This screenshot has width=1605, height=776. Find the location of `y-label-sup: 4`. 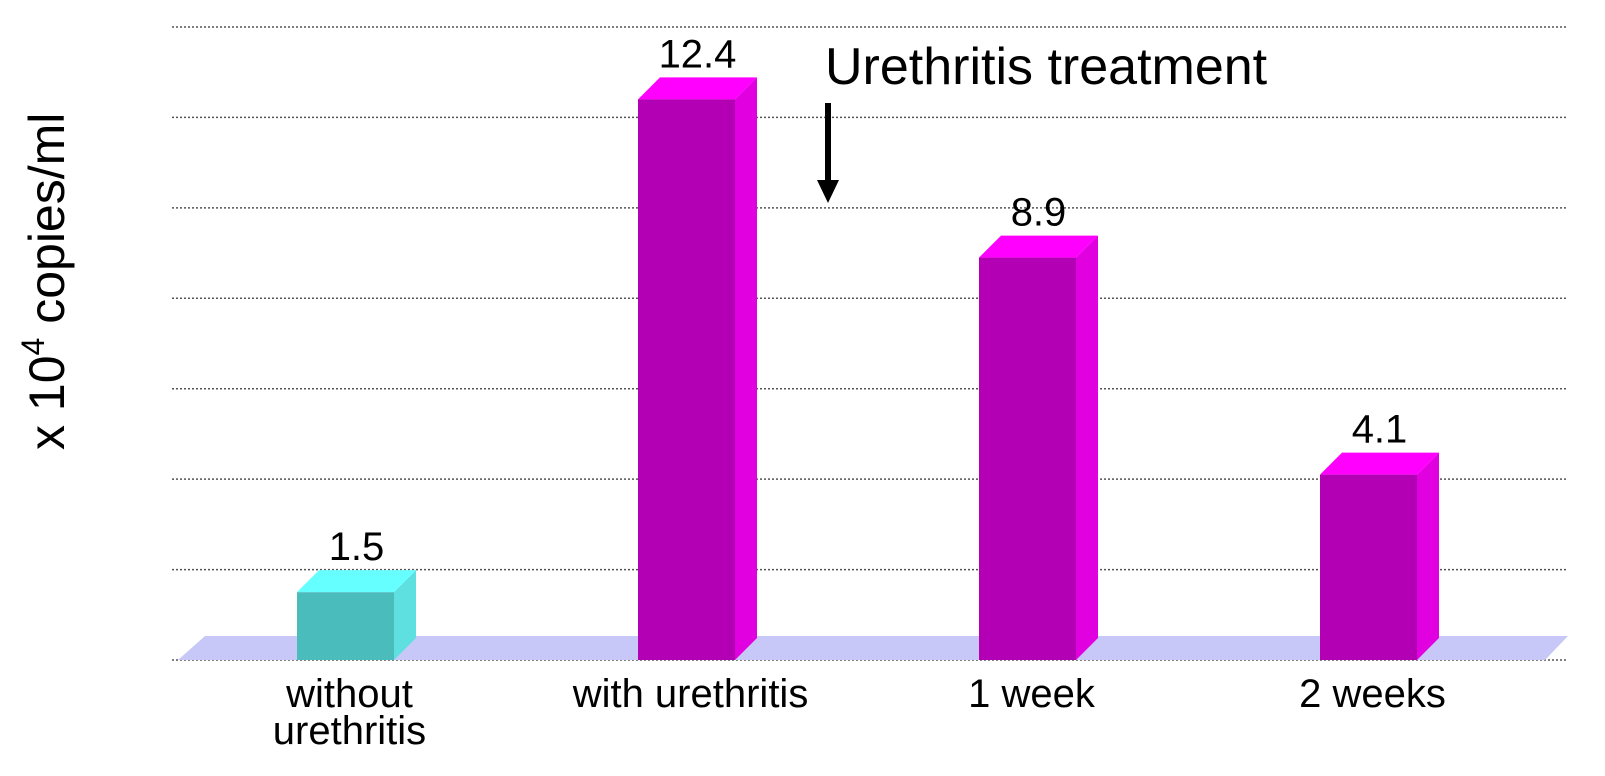

y-label-sup: 4 is located at coordinates (33, 347).